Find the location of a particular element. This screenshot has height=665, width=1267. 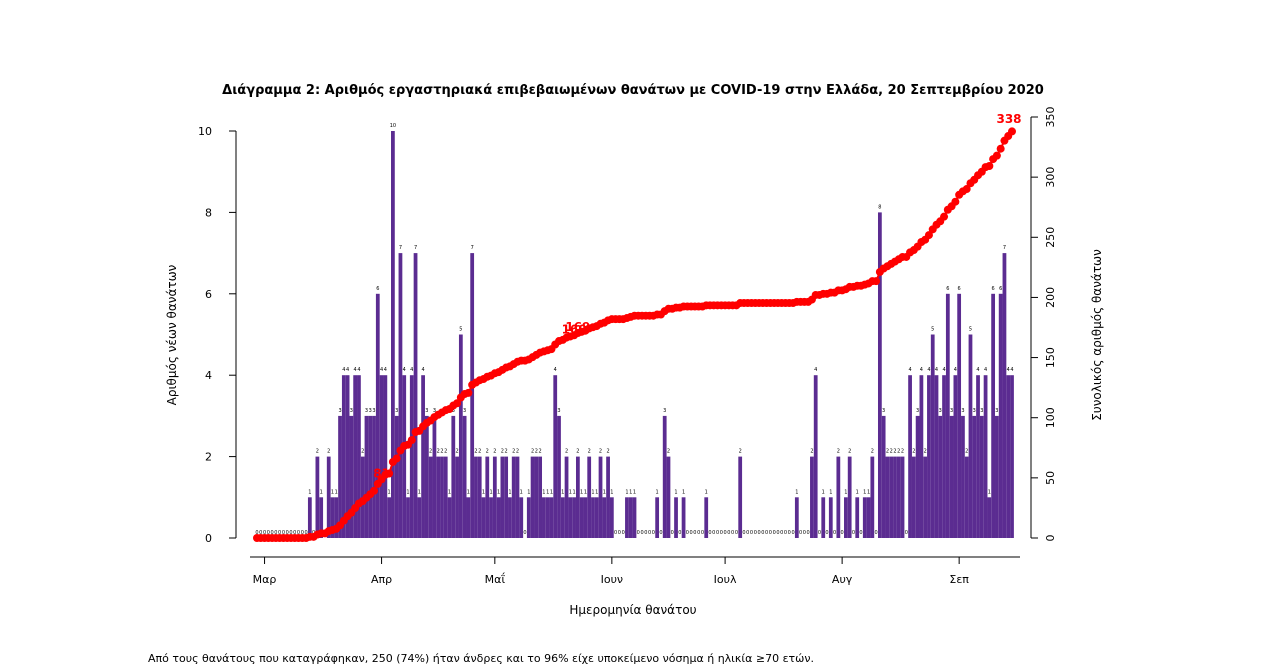

right-tick-label: 250 is located at coordinates (1050, 237).